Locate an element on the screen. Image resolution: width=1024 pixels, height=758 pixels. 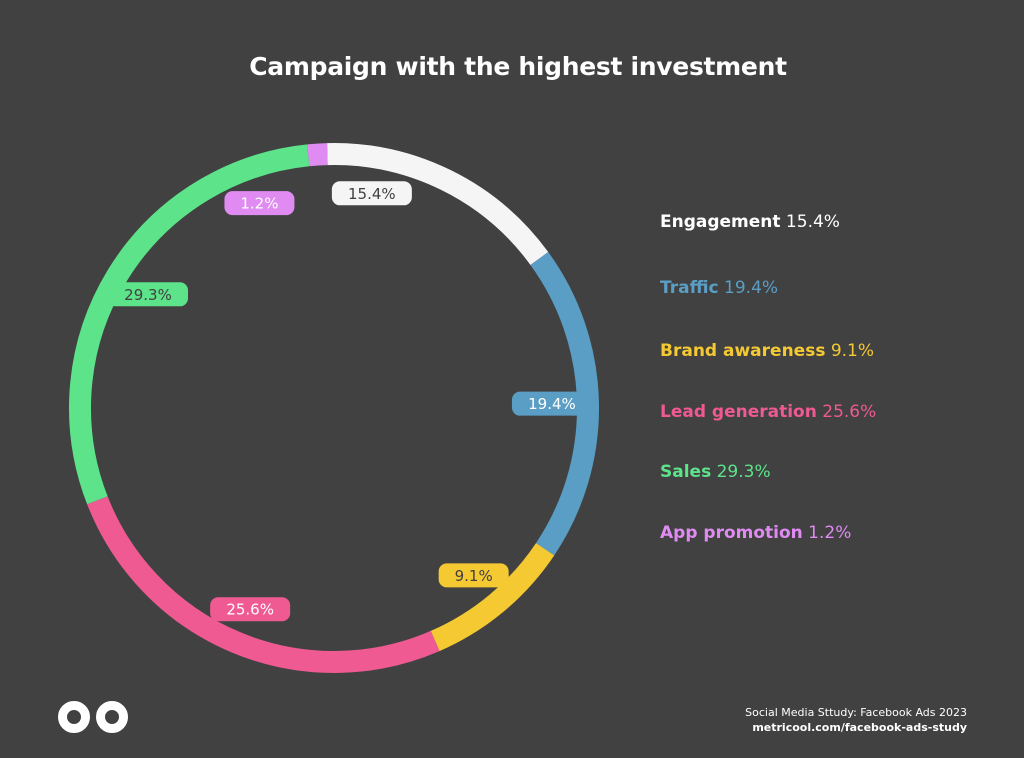
legend-value: 25.6% is located at coordinates (846, 412).